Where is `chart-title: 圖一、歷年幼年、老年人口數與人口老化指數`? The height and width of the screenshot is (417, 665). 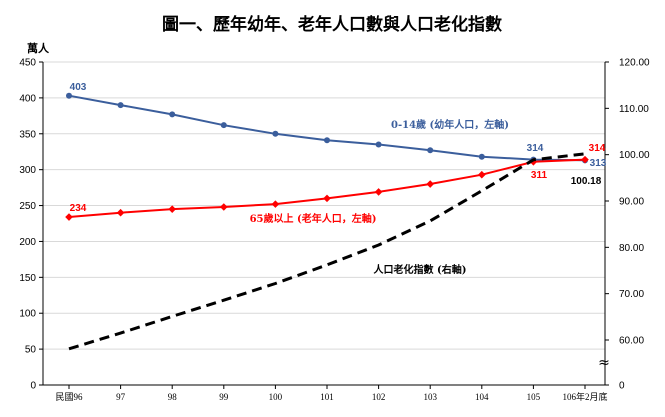 chart-title: 圖一、歷年幼年、老年人口數與人口老化指數 is located at coordinates (332, 24).